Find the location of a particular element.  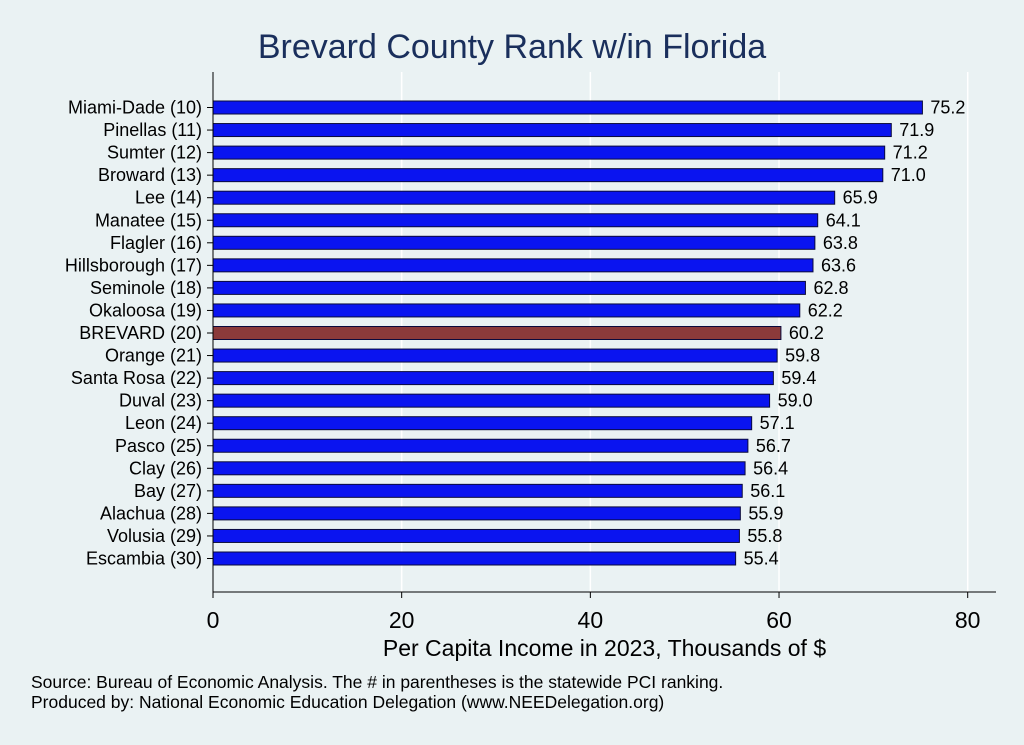

category-label: Santa Rosa (22) is located at coordinates (136, 378).